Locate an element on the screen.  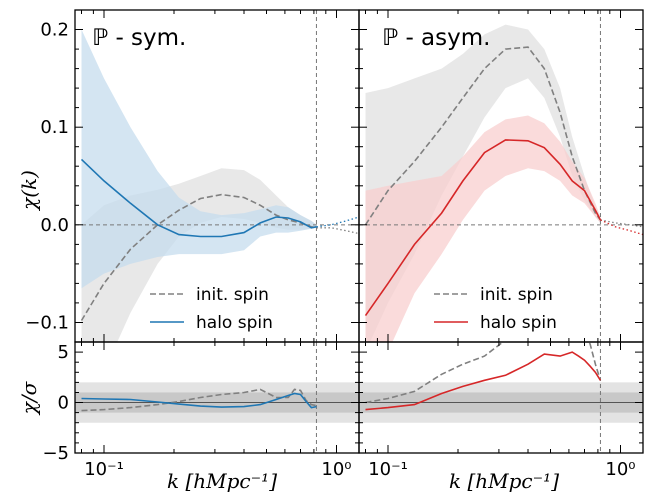
panel-bottom-left is located at coordinates (217, 397).